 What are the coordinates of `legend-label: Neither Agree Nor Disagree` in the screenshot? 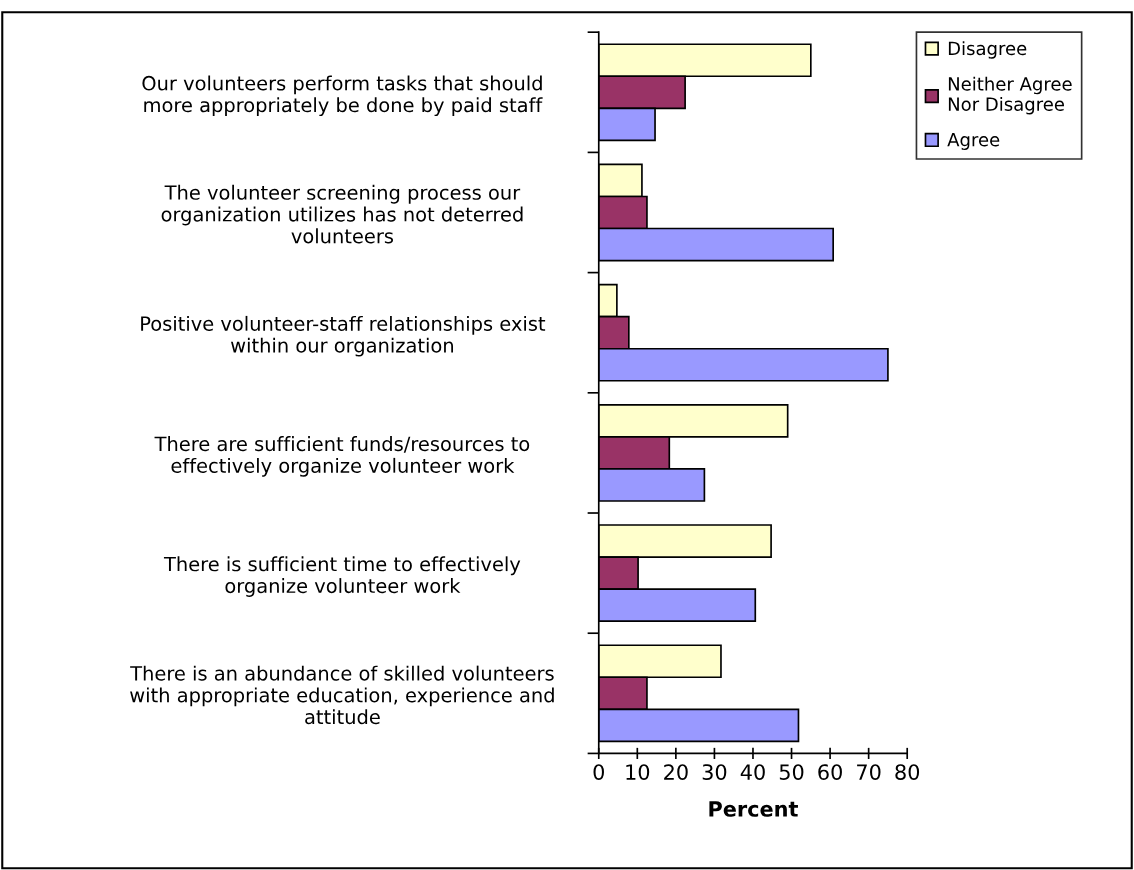 It's located at (1010, 95).